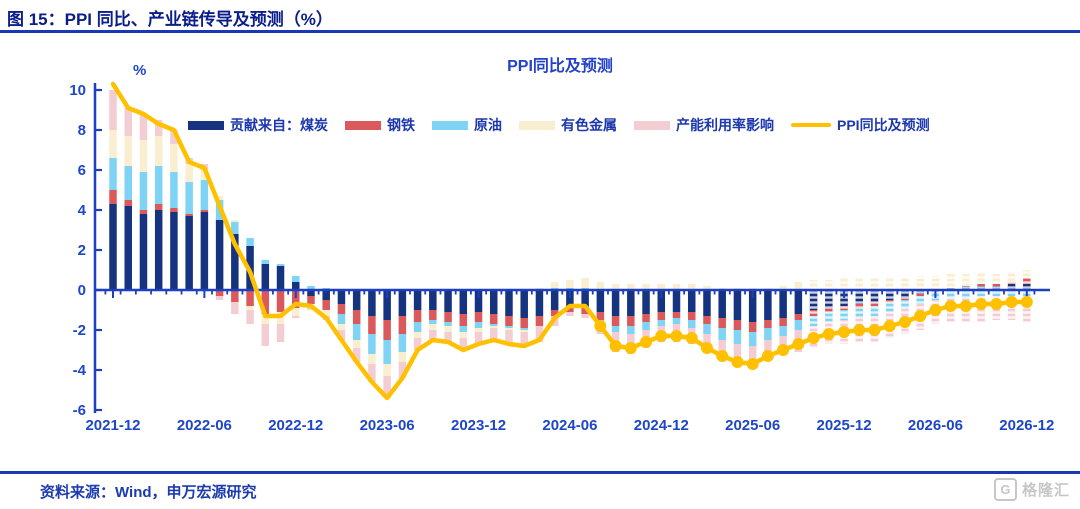 This screenshot has width=1080, height=509. I want to click on chart-legend: 贡献来自：煤炭 钢铁 原油 有色金属 产能利用率影响 PPI同比及预测, so click(559, 125).